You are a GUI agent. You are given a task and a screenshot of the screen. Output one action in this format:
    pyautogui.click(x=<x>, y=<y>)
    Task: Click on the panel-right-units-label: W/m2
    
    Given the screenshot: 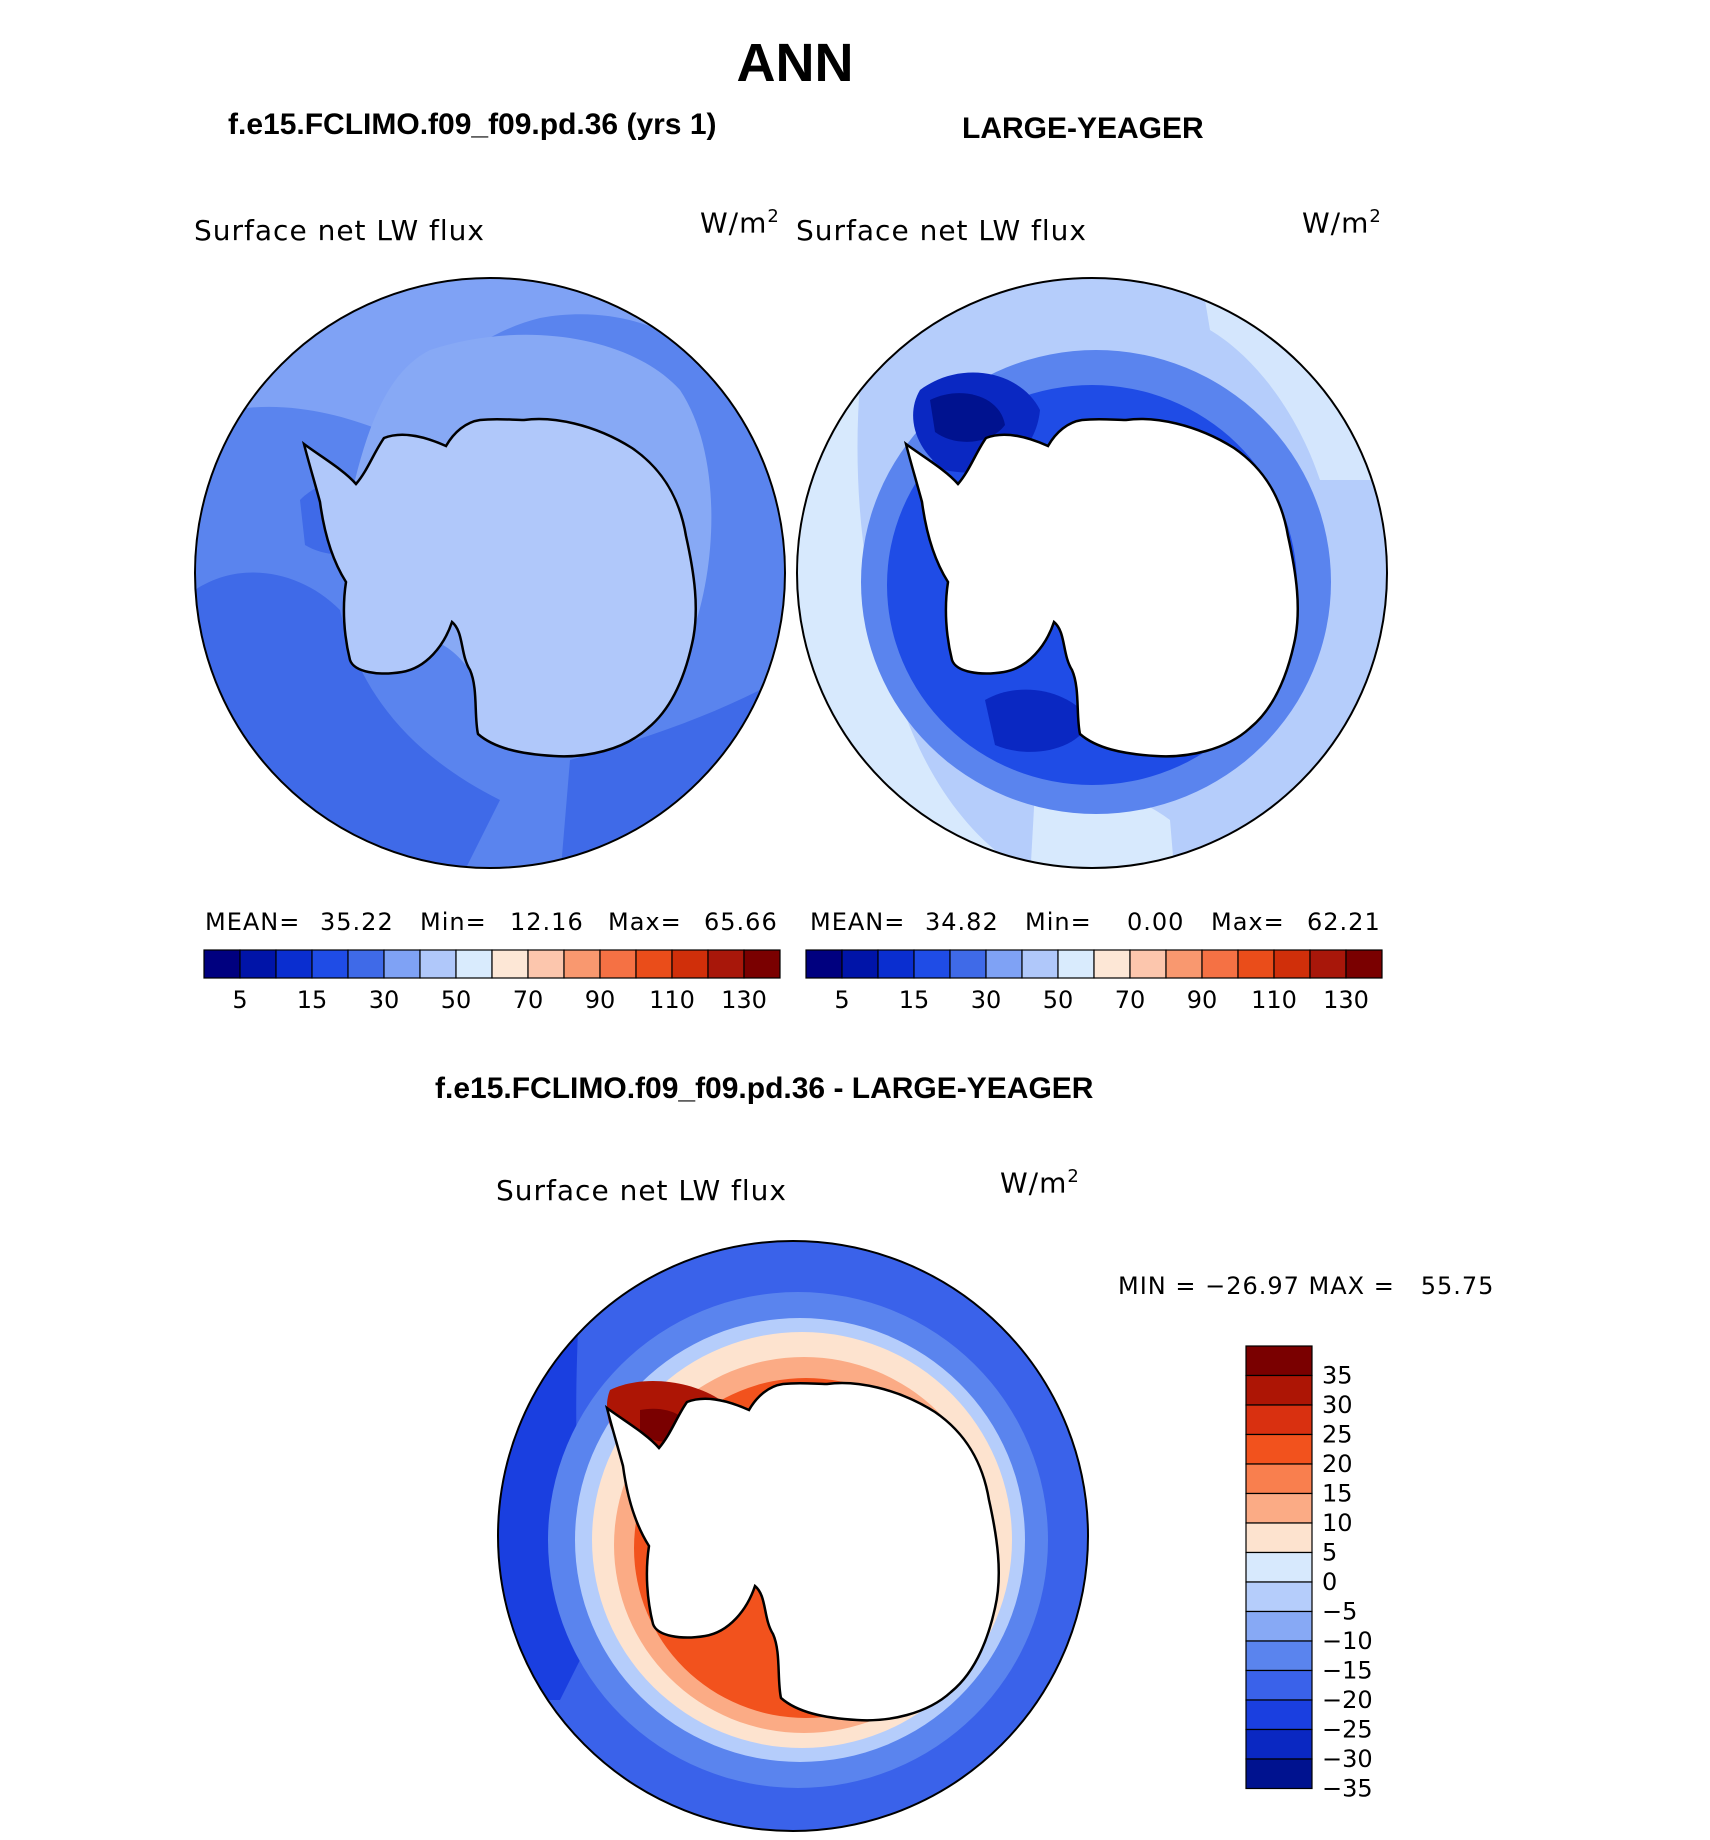 What is the action you would take?
    pyautogui.click(x=1342, y=223)
    